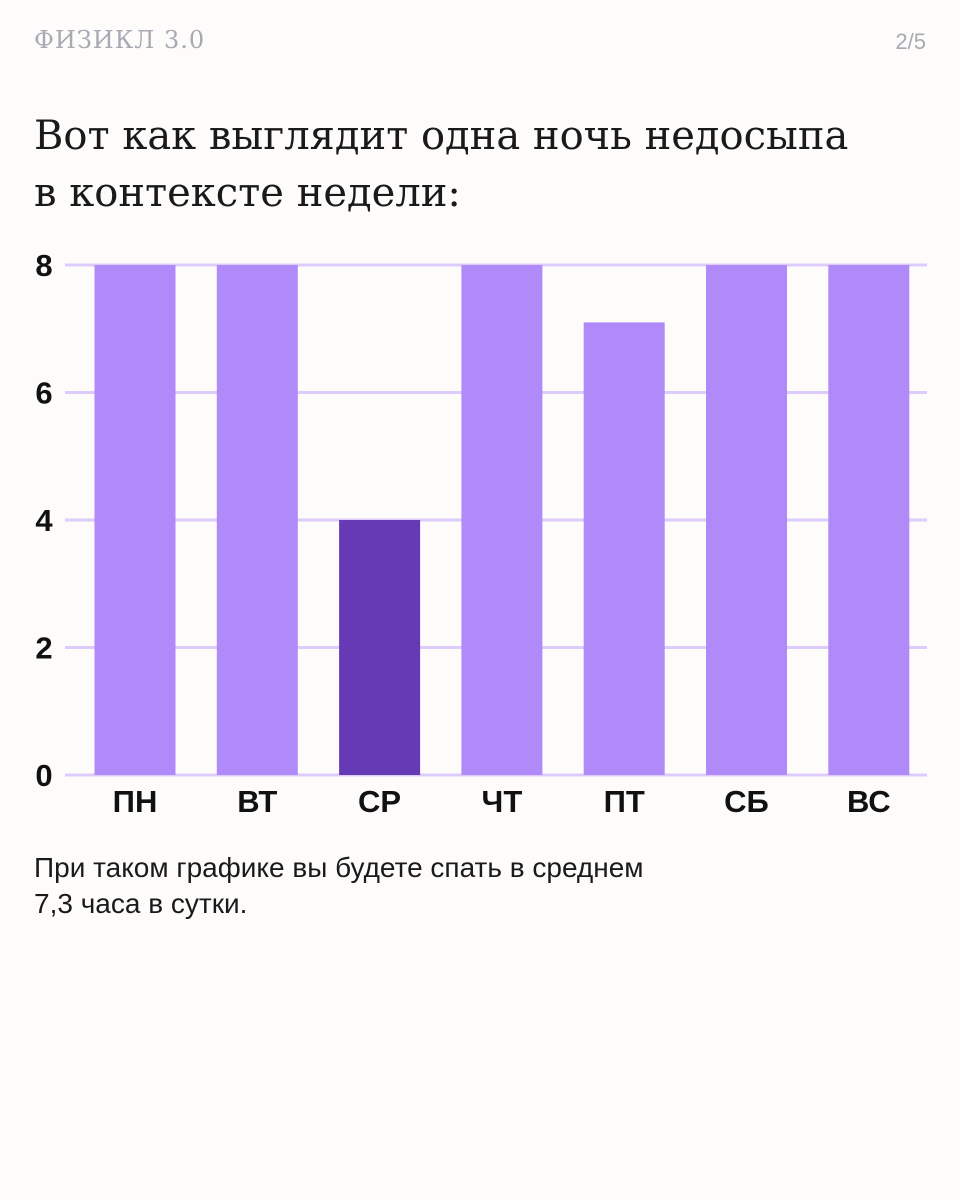  What do you see at coordinates (43, 648) in the screenshot?
I see `y-tick-label: 2` at bounding box center [43, 648].